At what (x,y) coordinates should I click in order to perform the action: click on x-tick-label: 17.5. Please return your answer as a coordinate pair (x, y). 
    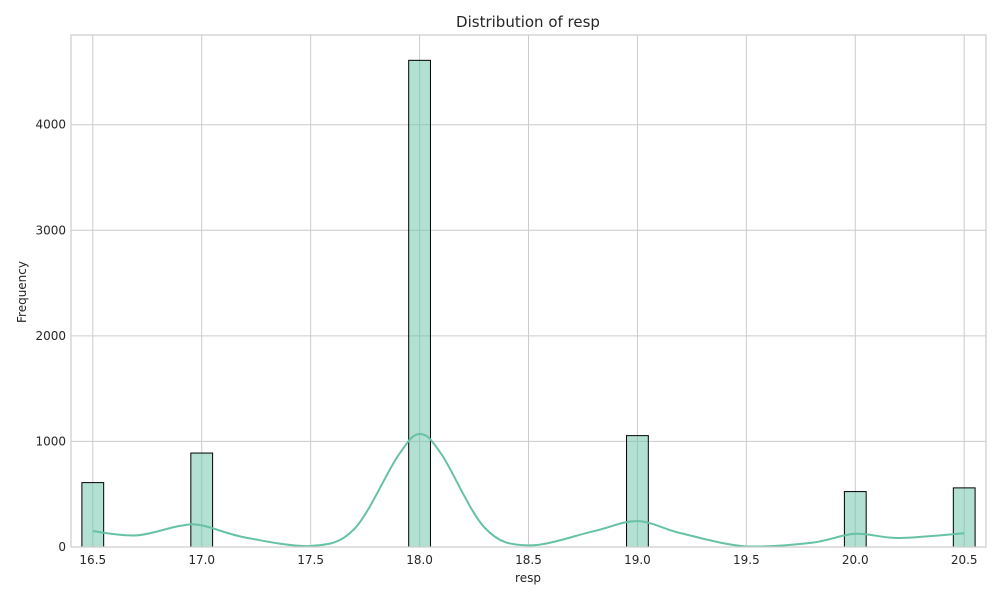
    Looking at the image, I should click on (310, 560).